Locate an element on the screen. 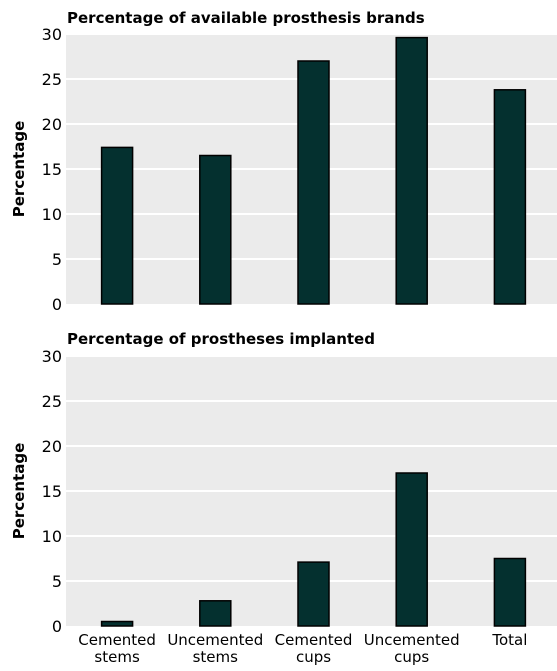 Image resolution: width=557 pixels, height=671 pixels. chart2-y-tick-label: 0 is located at coordinates (57, 626).